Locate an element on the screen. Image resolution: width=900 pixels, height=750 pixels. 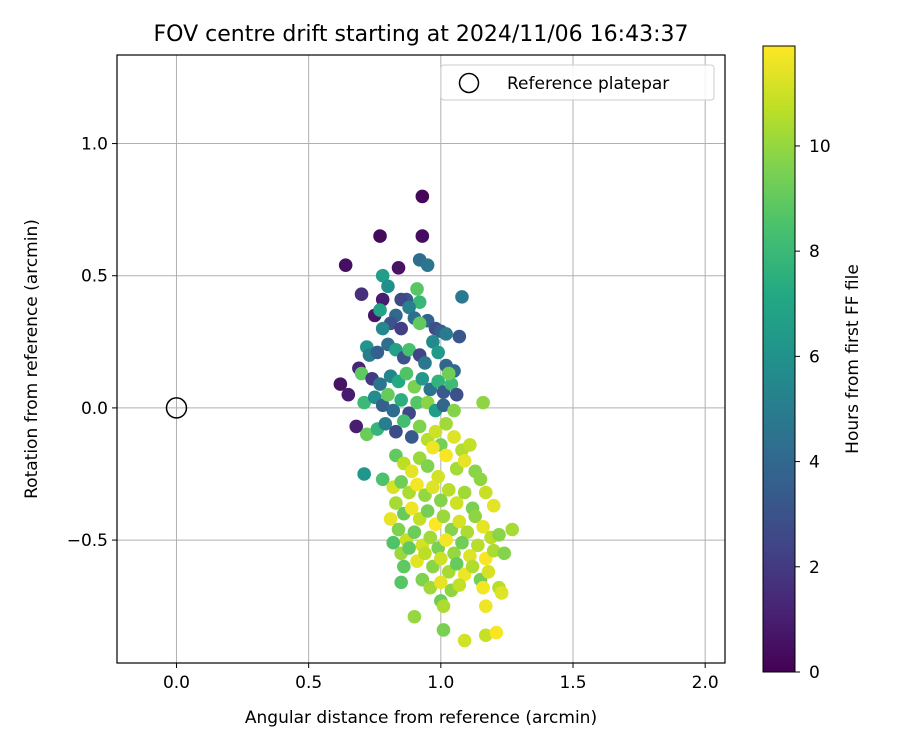
y-axis-label: Rotation from reference (arcmin) is located at coordinates (32, 359).